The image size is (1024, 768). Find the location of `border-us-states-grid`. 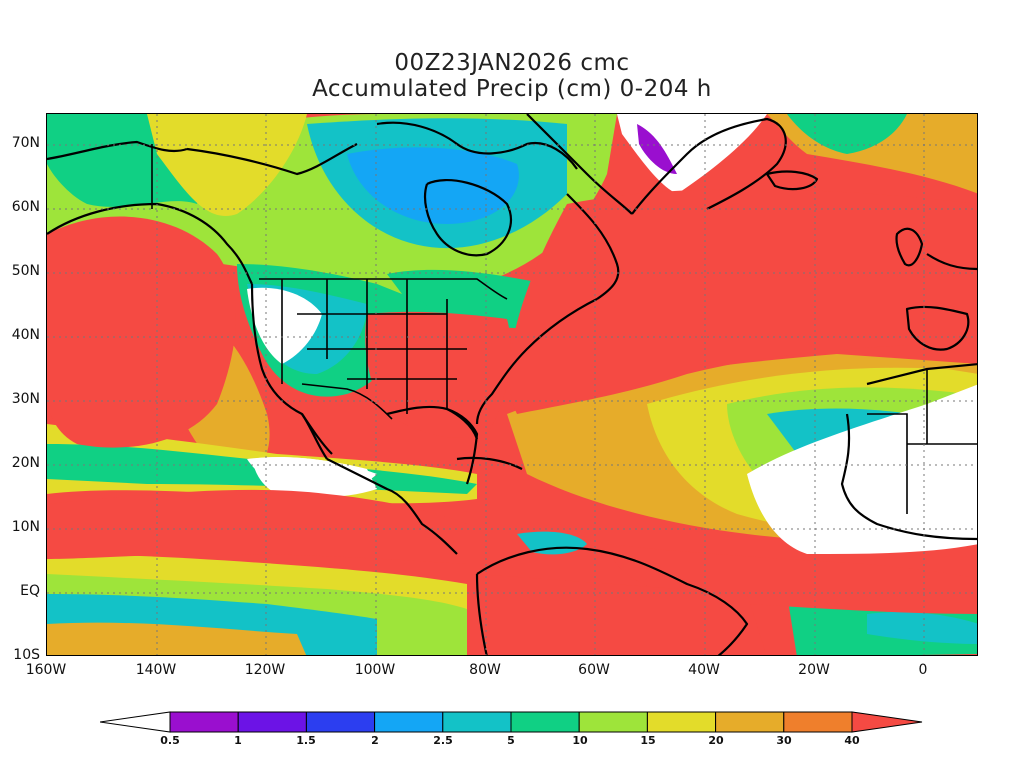

border-us-states-grid is located at coordinates (374, 346).